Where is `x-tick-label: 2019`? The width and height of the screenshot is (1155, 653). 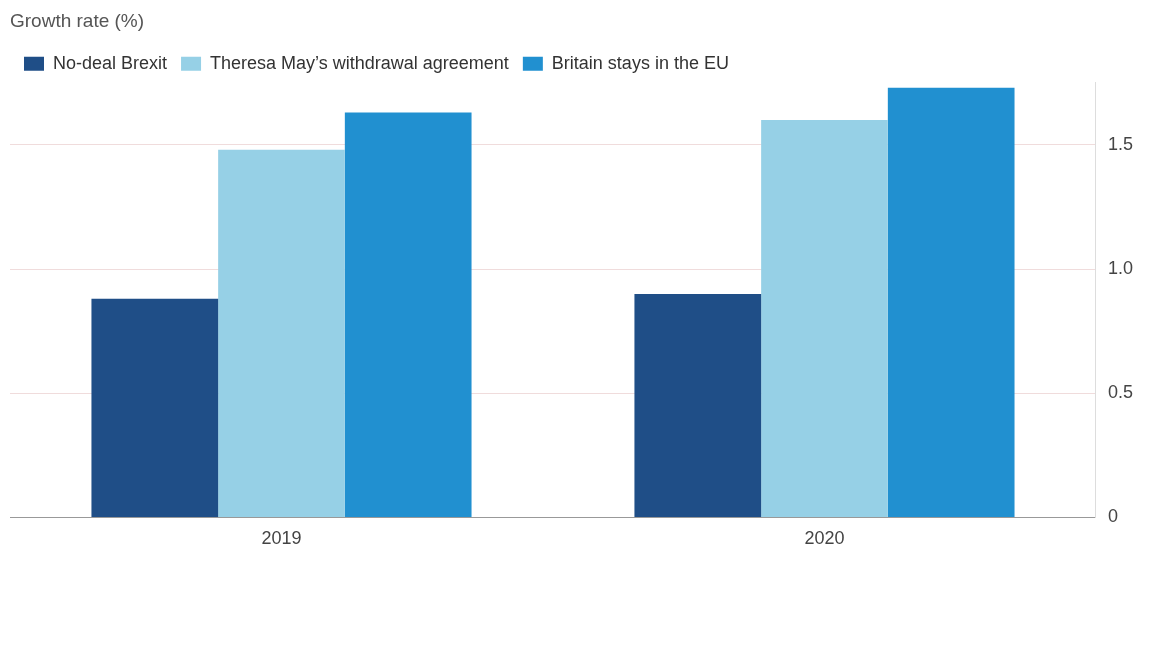
x-tick-label: 2019 is located at coordinates (281, 538).